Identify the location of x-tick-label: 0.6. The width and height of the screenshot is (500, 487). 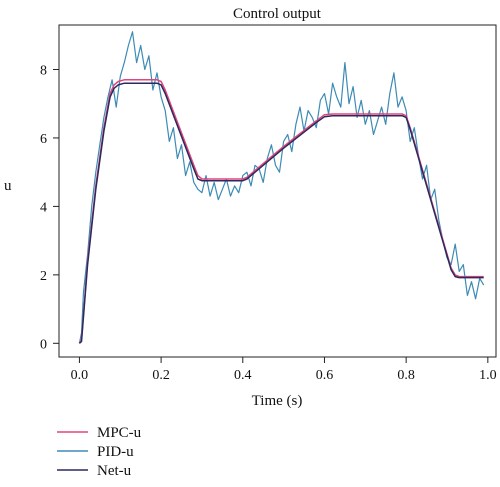
(325, 375).